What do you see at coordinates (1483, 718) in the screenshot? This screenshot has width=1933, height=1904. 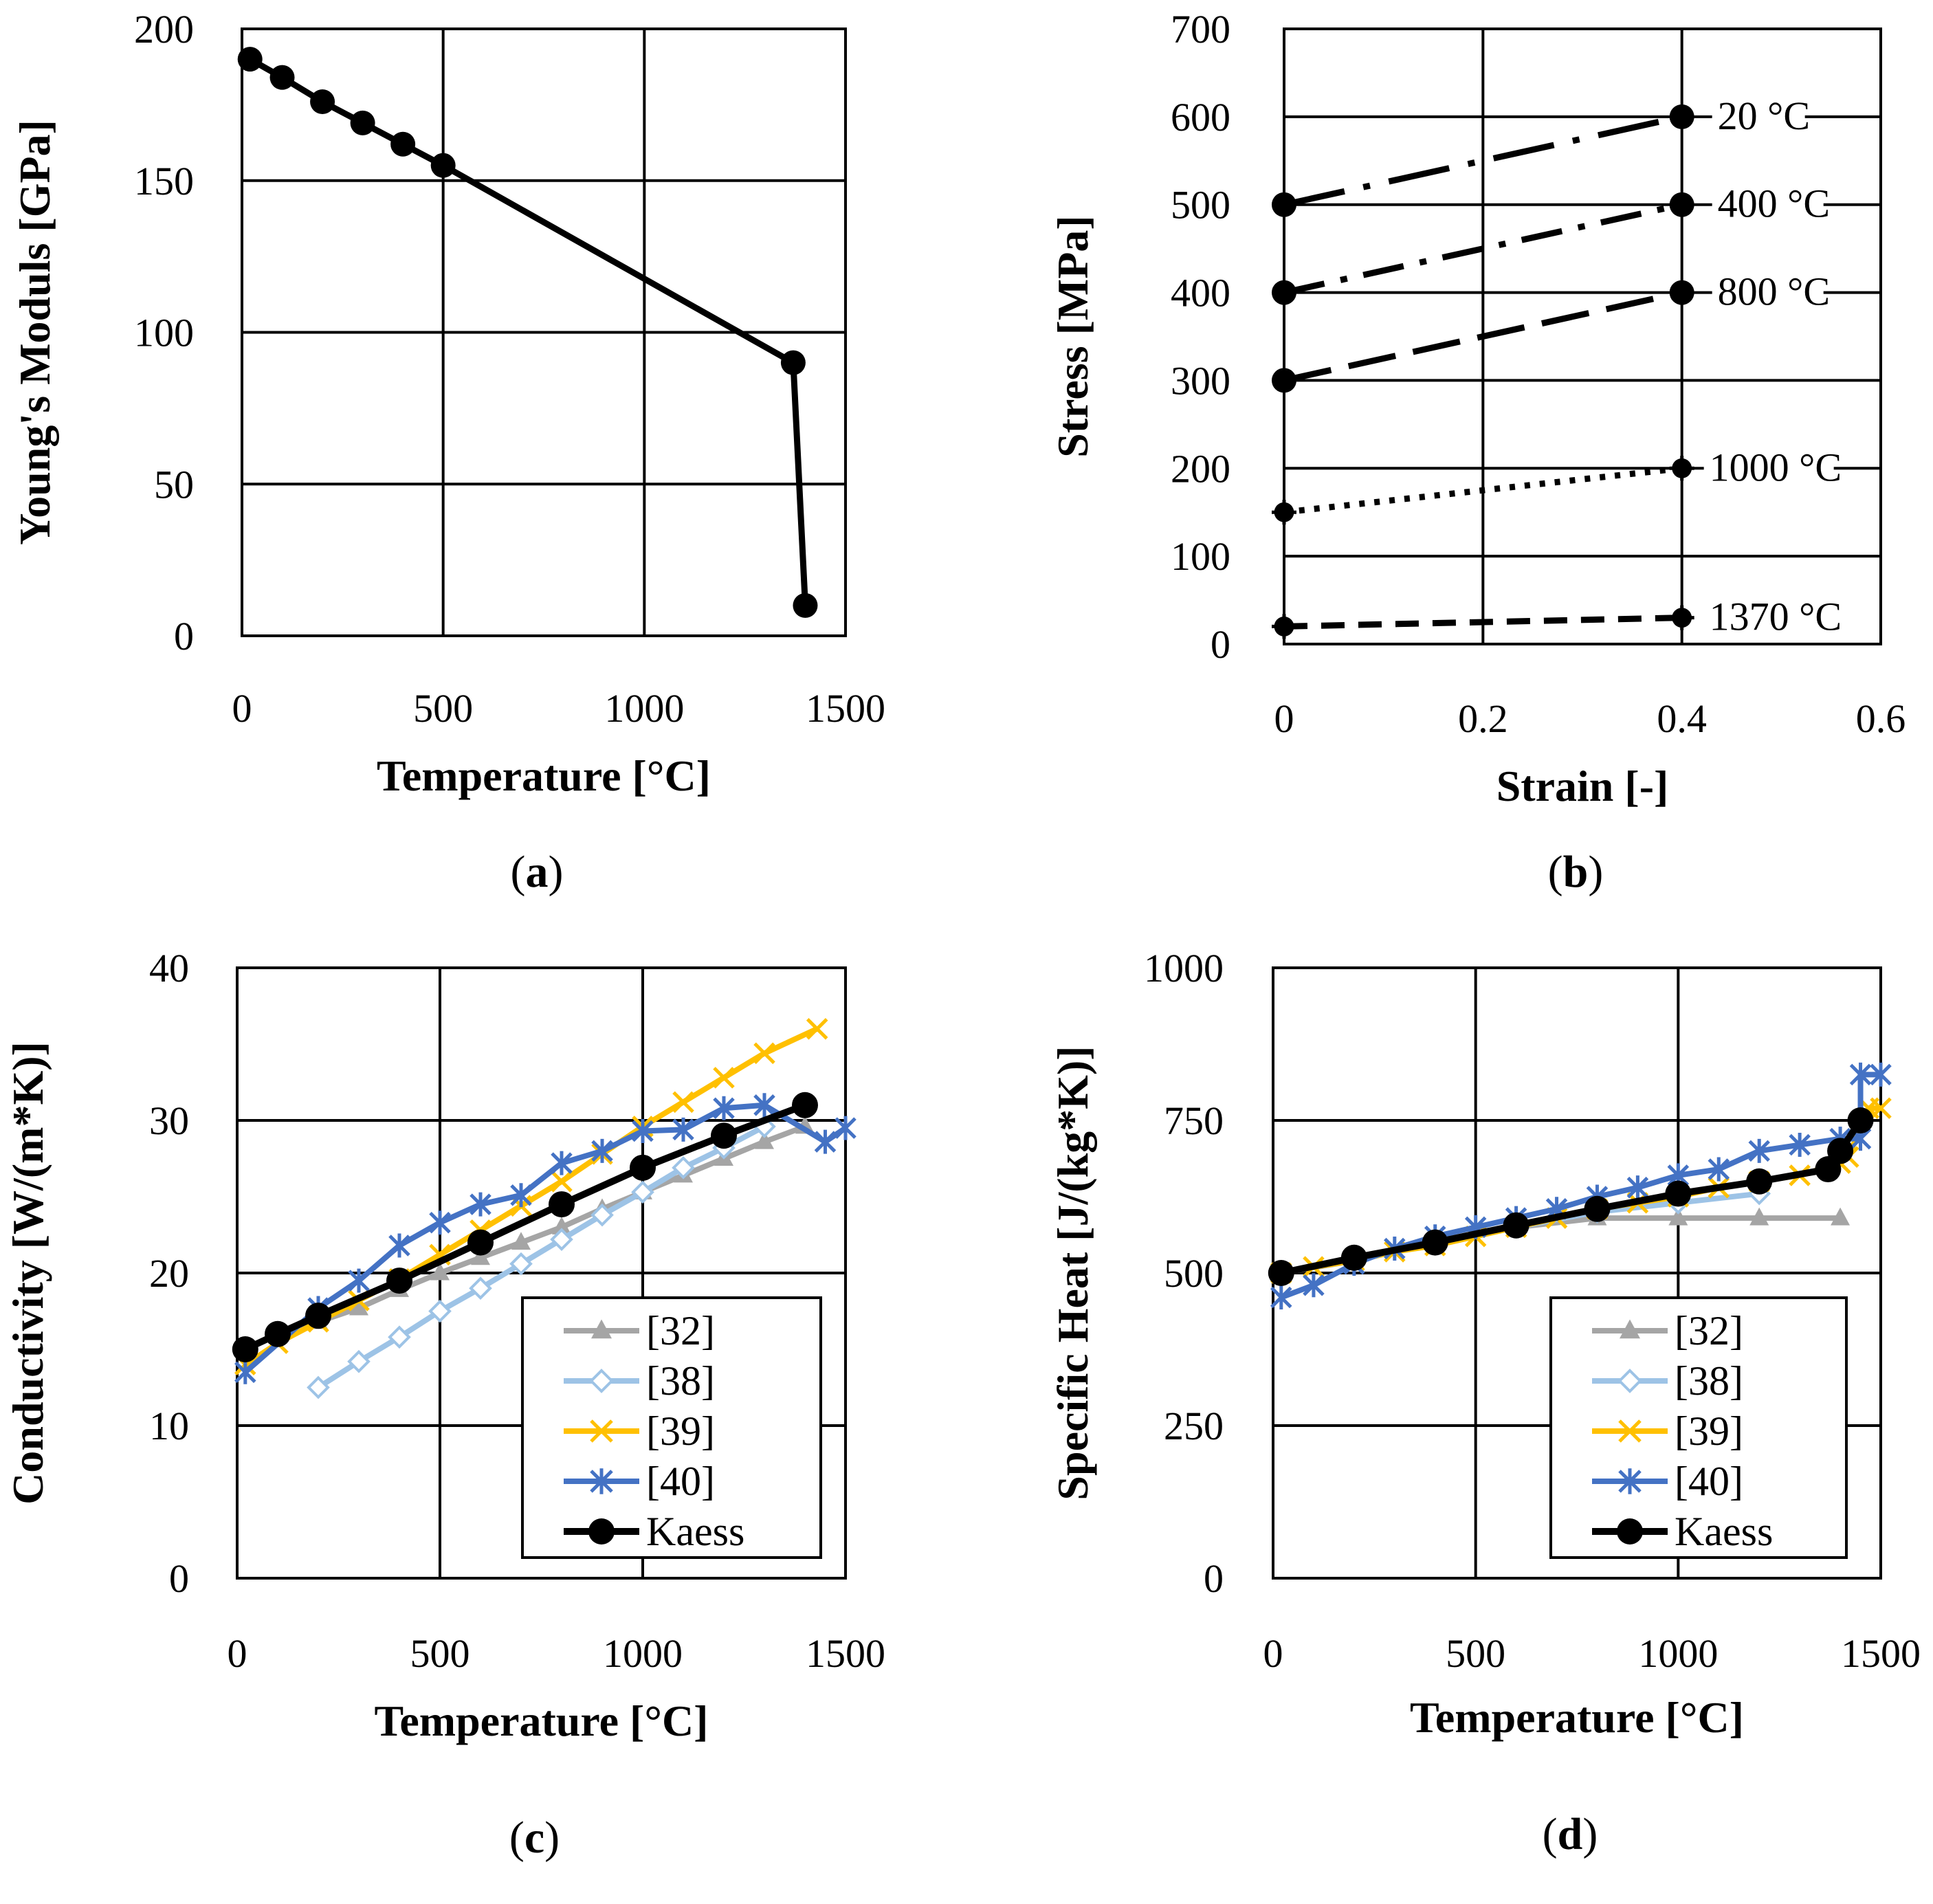 I see `x-tick-label: 0.2` at bounding box center [1483, 718].